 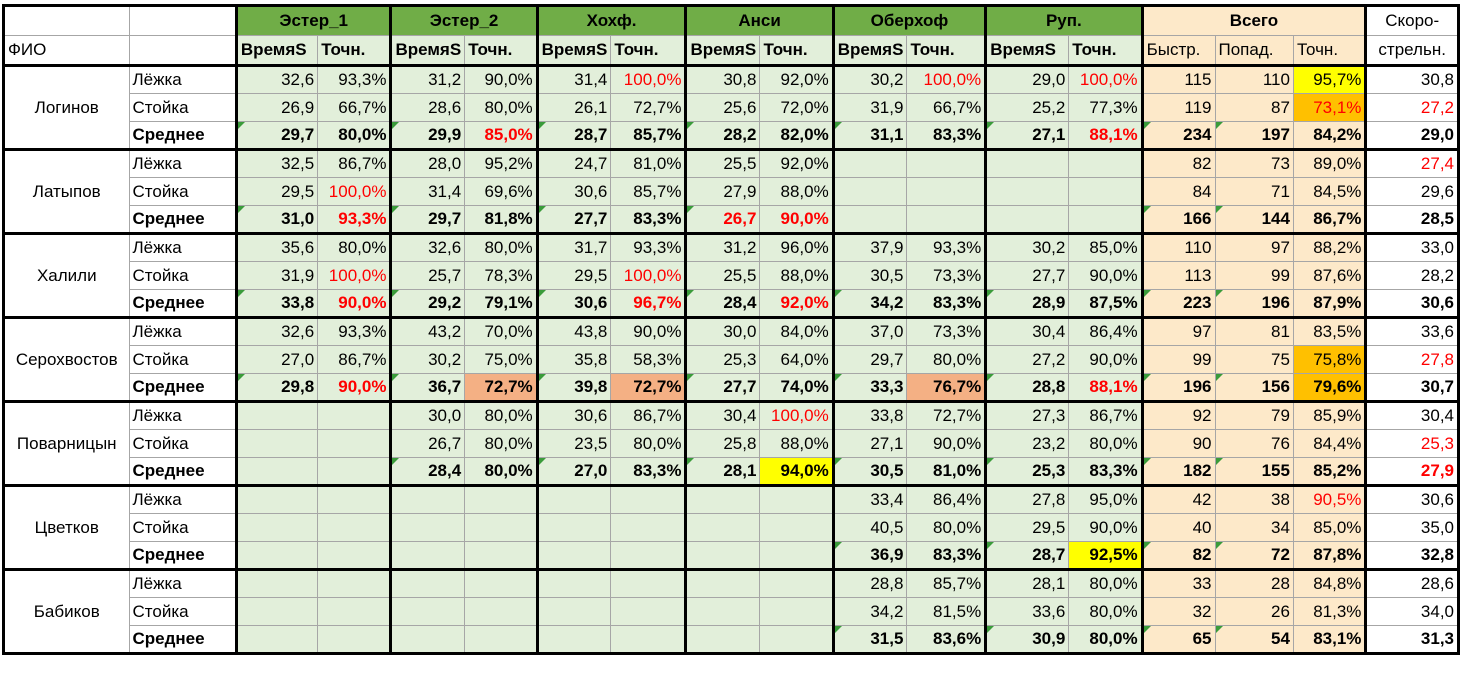 What do you see at coordinates (722, 443) in the screenshot?
I see `time-cell: 25,8` at bounding box center [722, 443].